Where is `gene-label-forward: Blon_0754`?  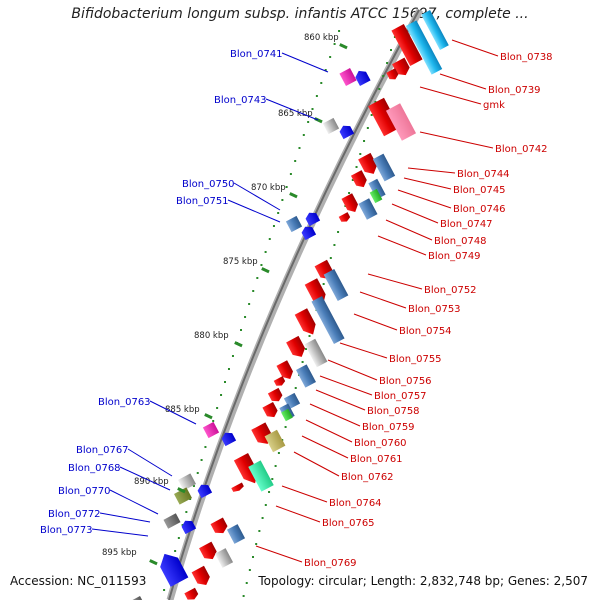 gene-label-forward: Blon_0754 is located at coordinates (425, 331).